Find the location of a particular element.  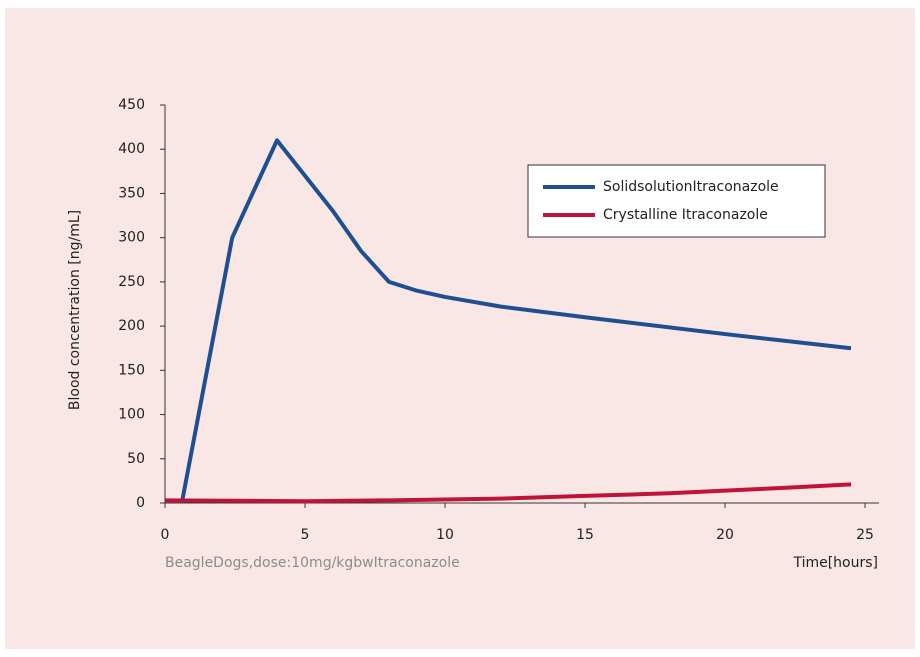

y-tick-label: 300 is located at coordinates (131, 238).